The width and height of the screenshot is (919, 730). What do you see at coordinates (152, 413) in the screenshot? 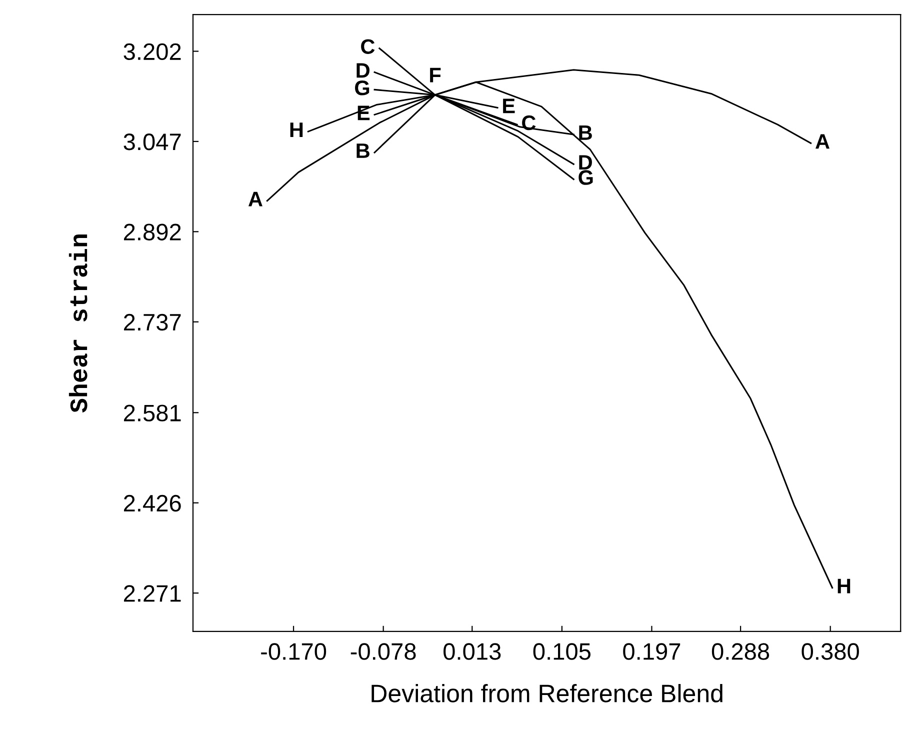
I see `y-tick-label: 2.581` at bounding box center [152, 413].